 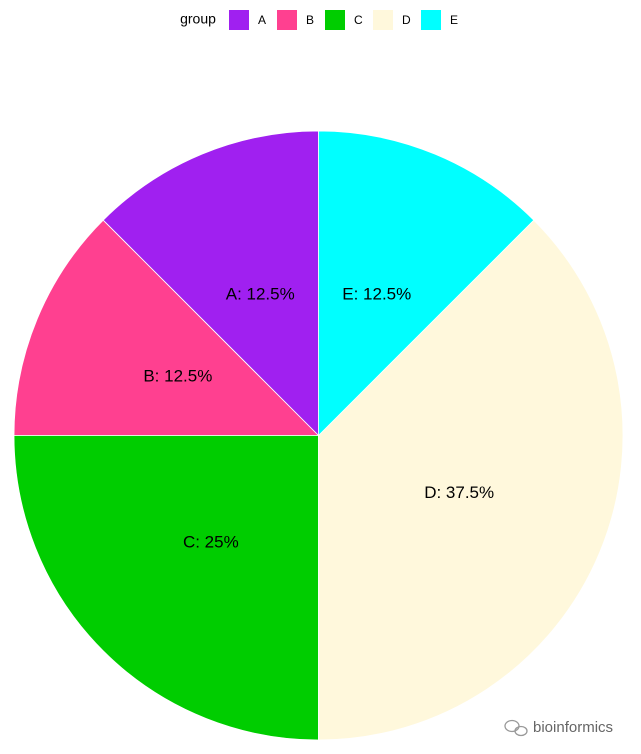 I want to click on legend-label: B, so click(x=310, y=20).